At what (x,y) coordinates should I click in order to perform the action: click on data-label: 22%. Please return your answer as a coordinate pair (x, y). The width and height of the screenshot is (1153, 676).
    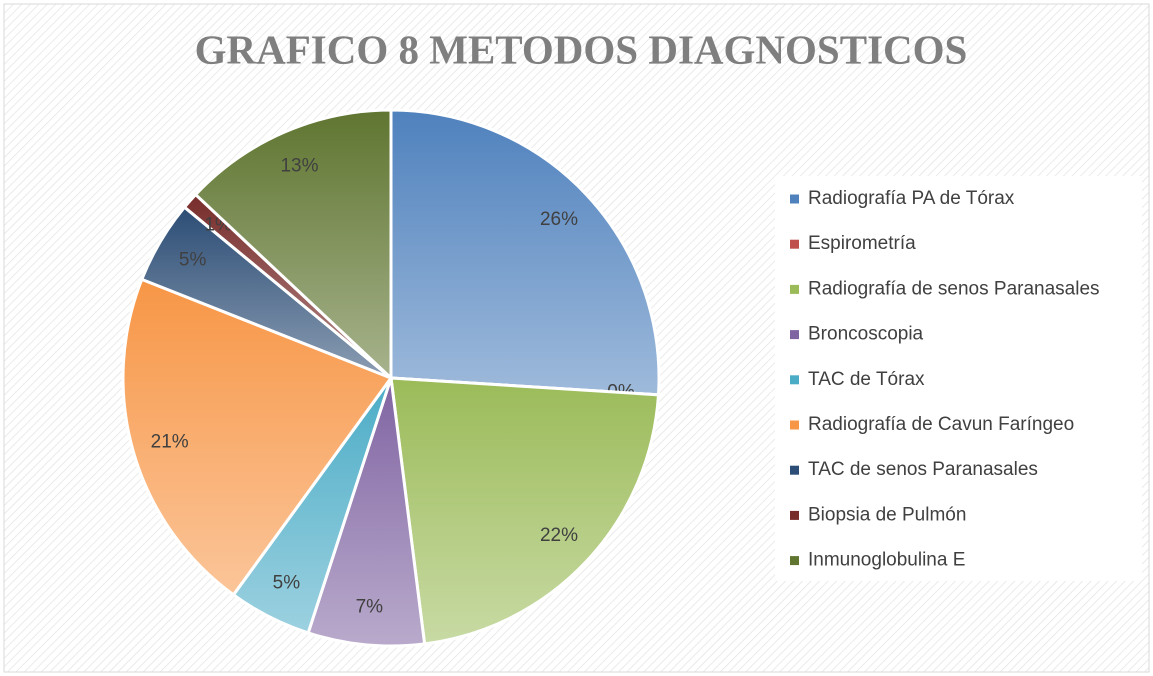
    Looking at the image, I should click on (559, 535).